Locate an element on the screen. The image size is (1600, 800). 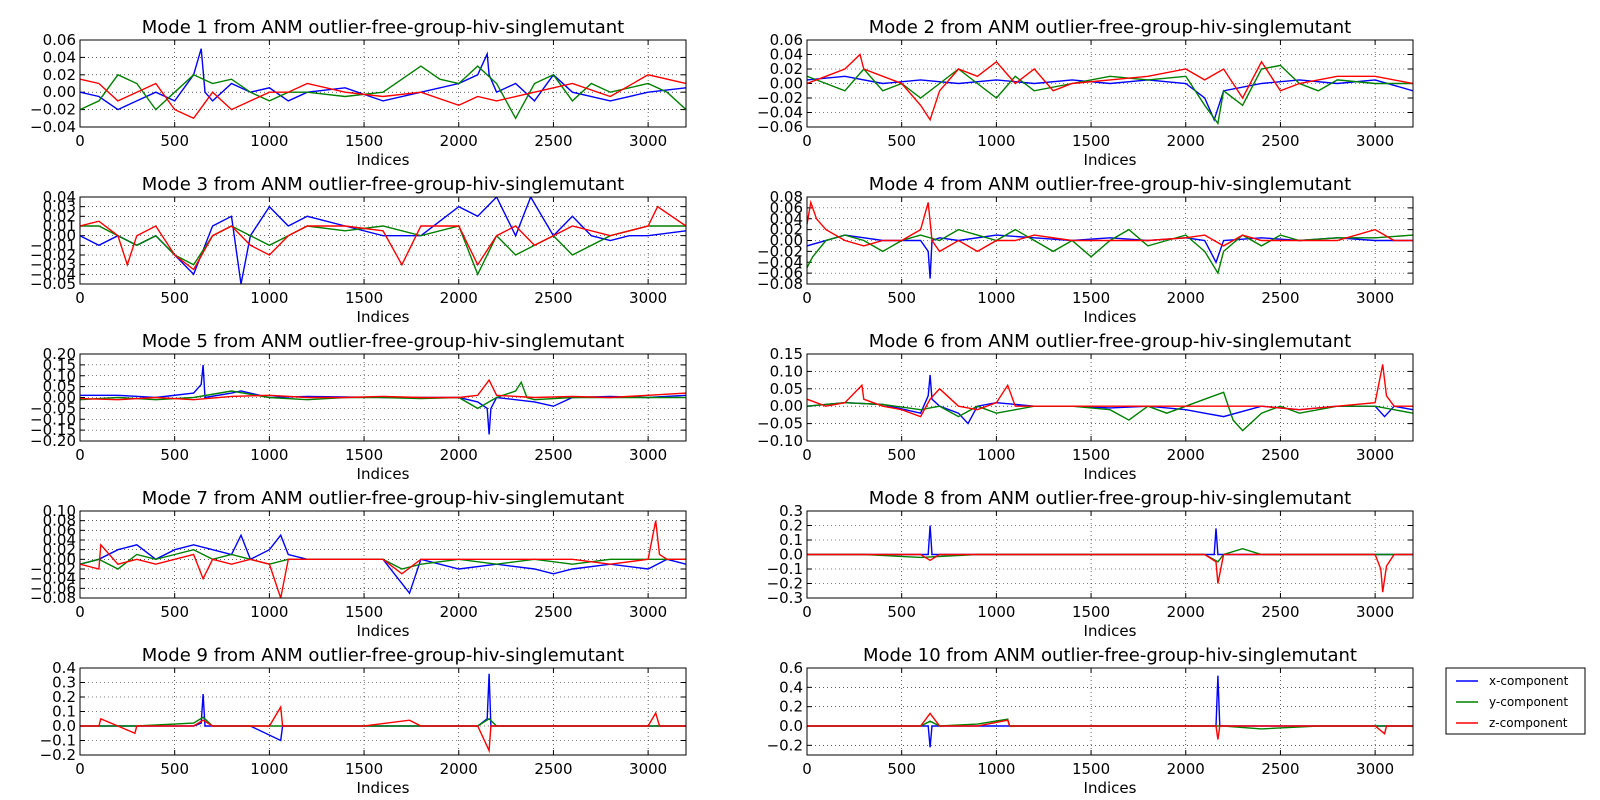
y-tick-label: −0.08 is located at coordinates (53, 598).